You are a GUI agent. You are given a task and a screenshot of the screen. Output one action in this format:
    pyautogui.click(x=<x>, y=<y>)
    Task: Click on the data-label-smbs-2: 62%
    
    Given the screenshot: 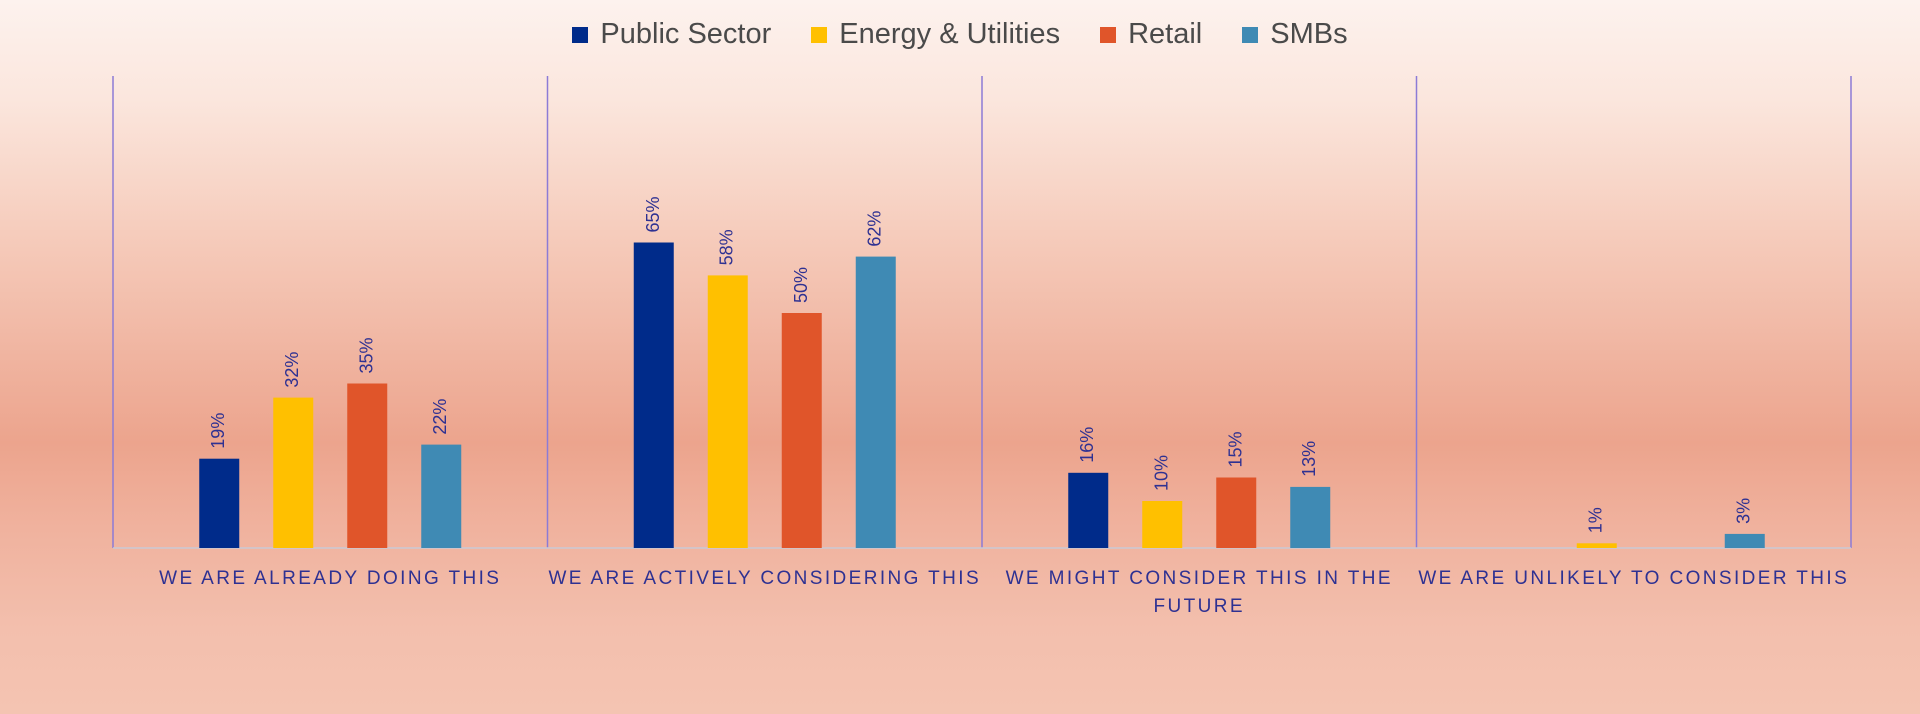 What is the action you would take?
    pyautogui.click(x=875, y=229)
    